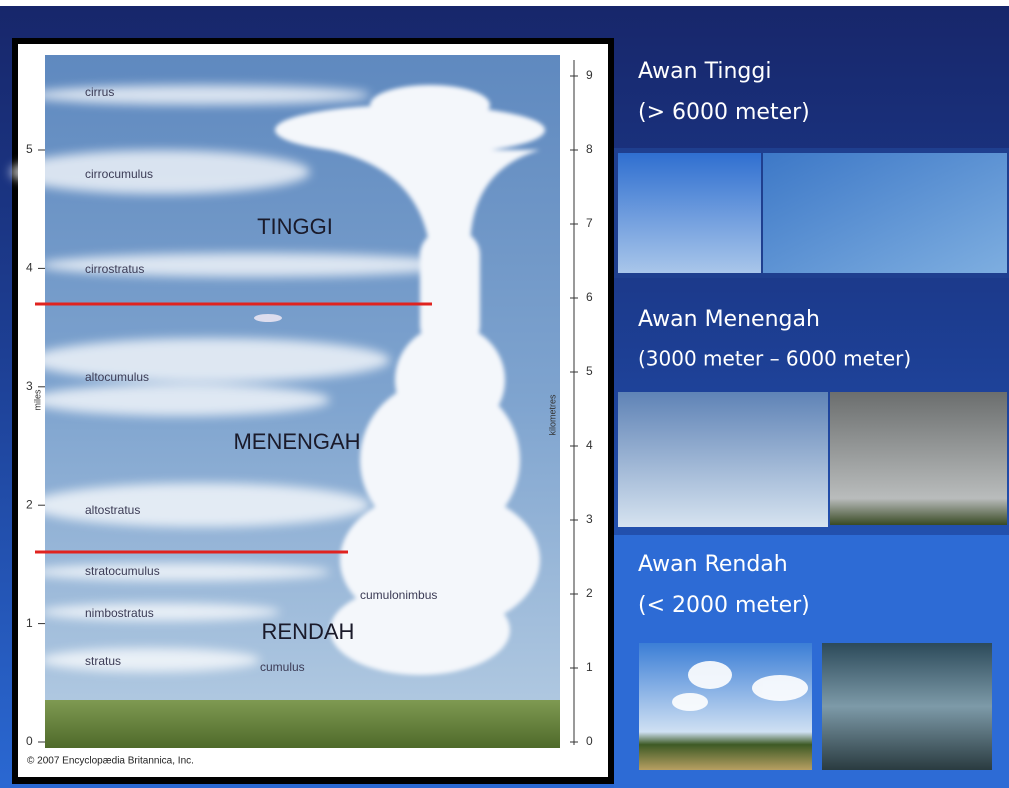 The height and width of the screenshot is (788, 1009). What do you see at coordinates (296, 441) in the screenshot?
I see `layer-label: MENENGAH` at bounding box center [296, 441].